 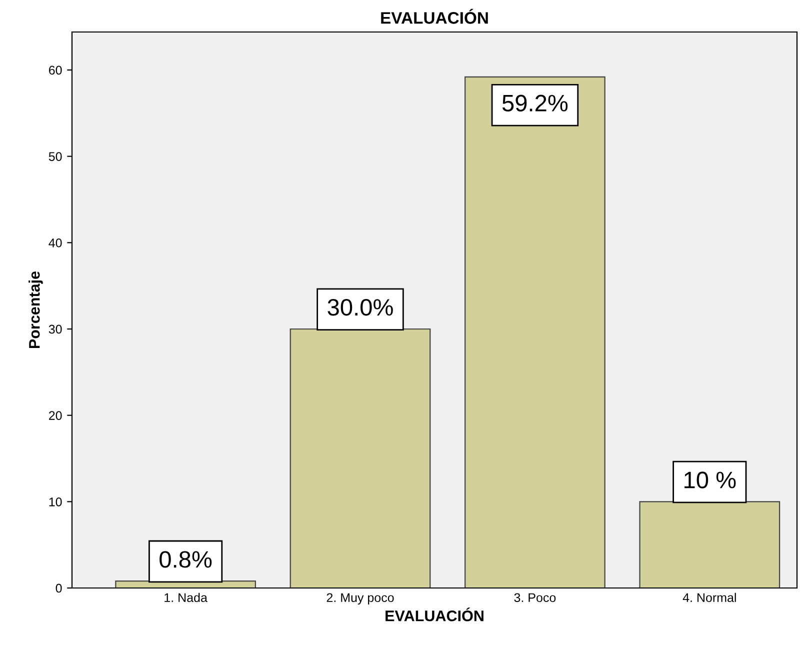 I want to click on x-tick-label: 2. Muy poco, so click(x=360, y=599).